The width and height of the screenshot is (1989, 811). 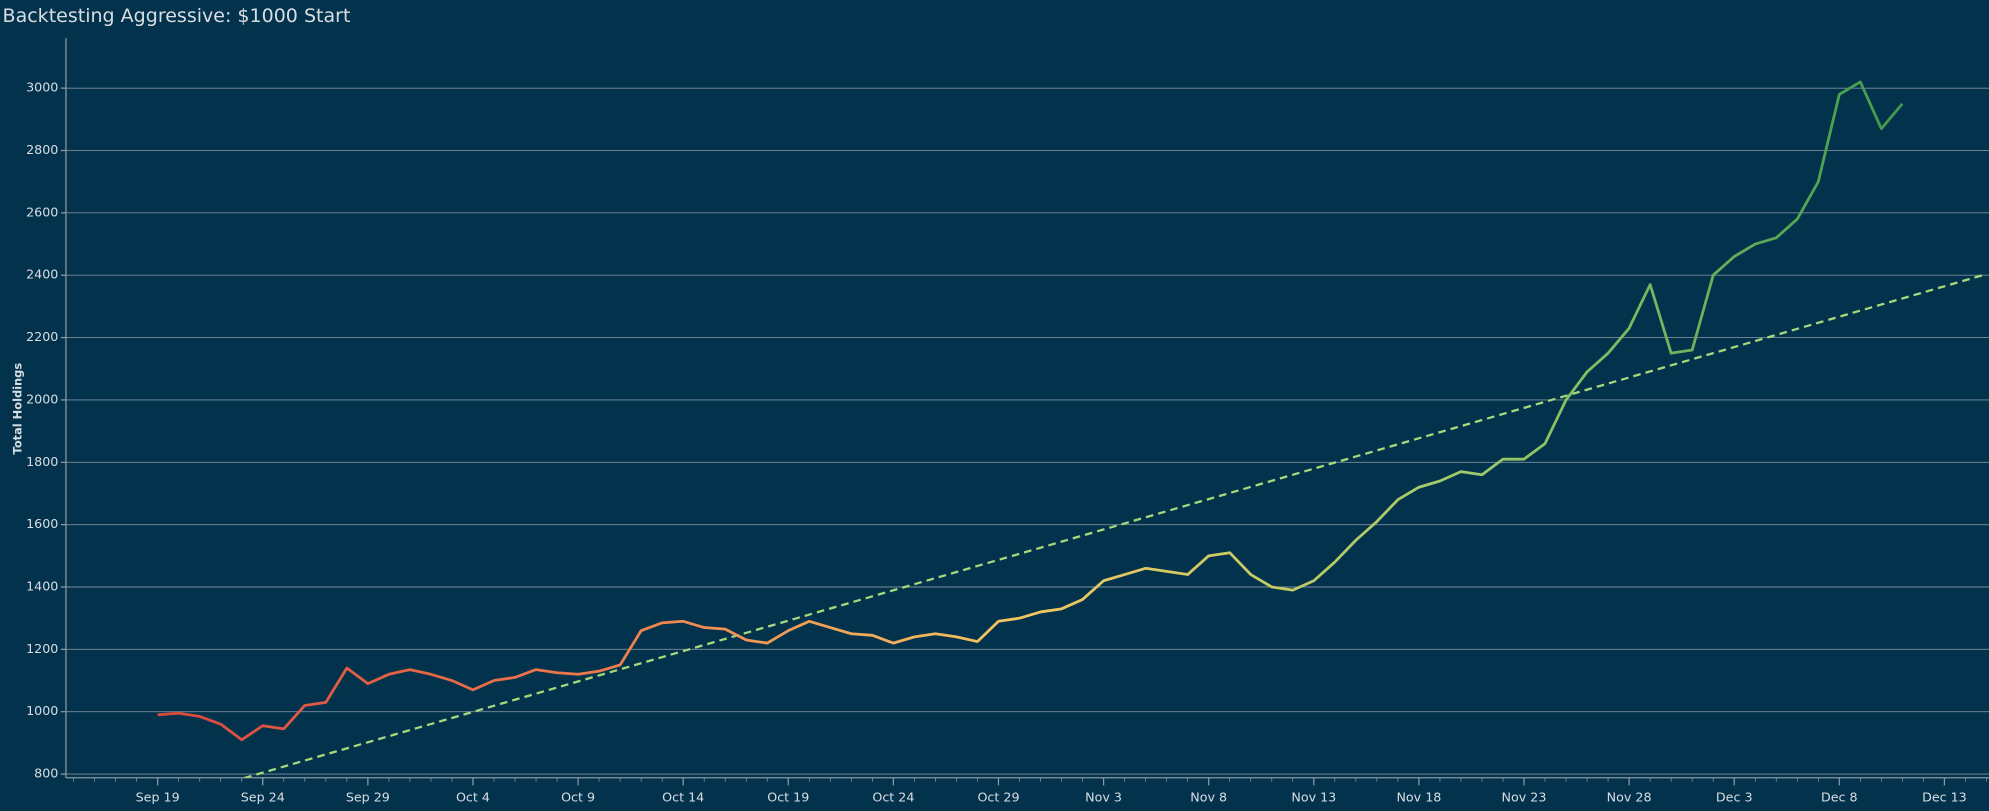 I want to click on y-tick-label: 2600, so click(x=42, y=211).